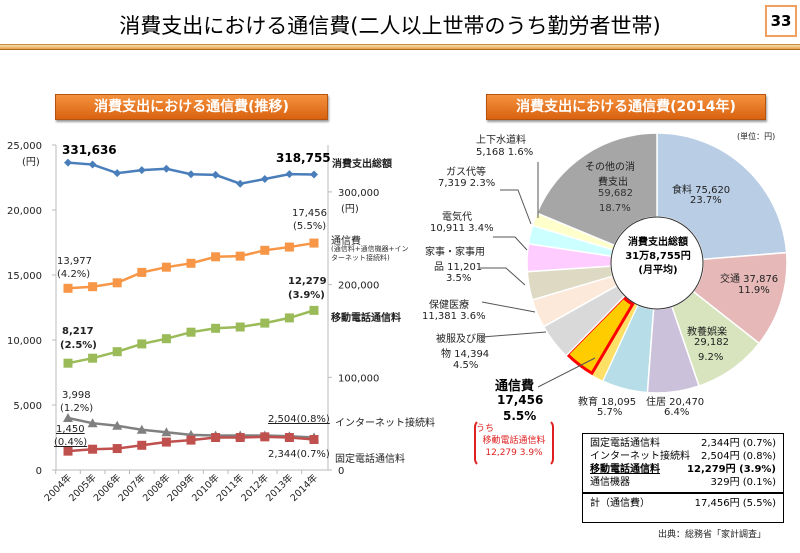 This screenshot has width=800, height=553. I want to click on center-line1: 消費支出総額, so click(658, 242).